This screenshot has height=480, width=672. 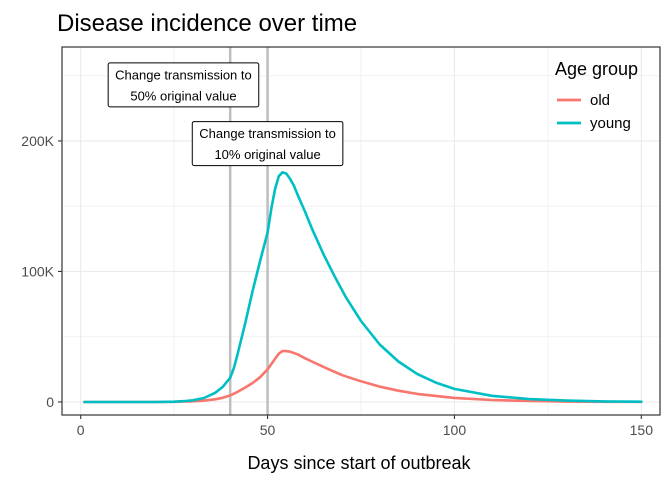 I want to click on x-tick-label: 100, so click(x=455, y=430).